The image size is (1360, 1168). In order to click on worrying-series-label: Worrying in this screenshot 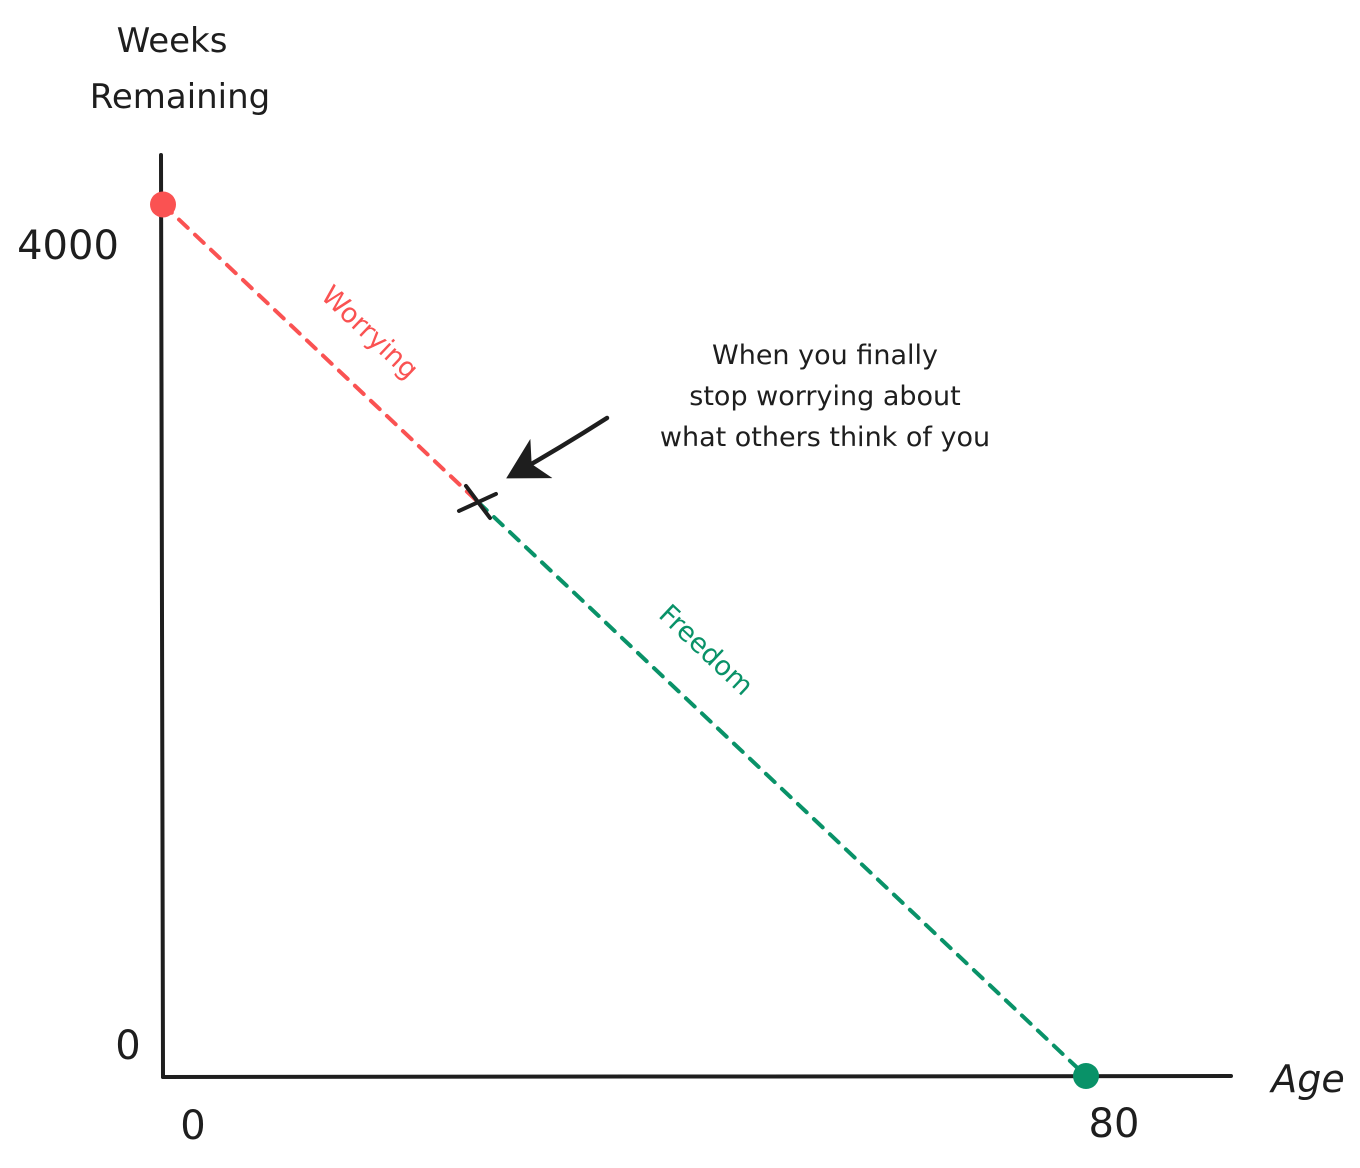, I will do `click(369, 333)`.